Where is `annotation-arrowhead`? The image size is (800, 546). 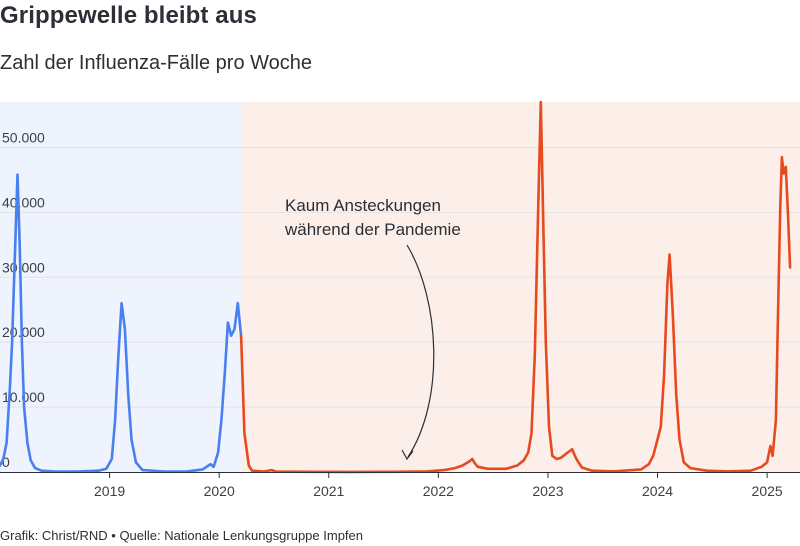 annotation-arrowhead is located at coordinates (407, 455).